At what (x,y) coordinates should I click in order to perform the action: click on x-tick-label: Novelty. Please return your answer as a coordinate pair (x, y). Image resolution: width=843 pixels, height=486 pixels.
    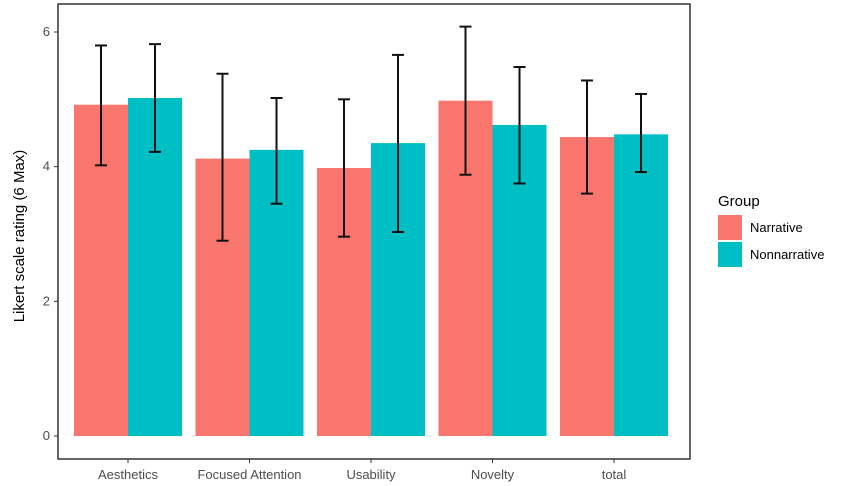
    Looking at the image, I should click on (493, 474).